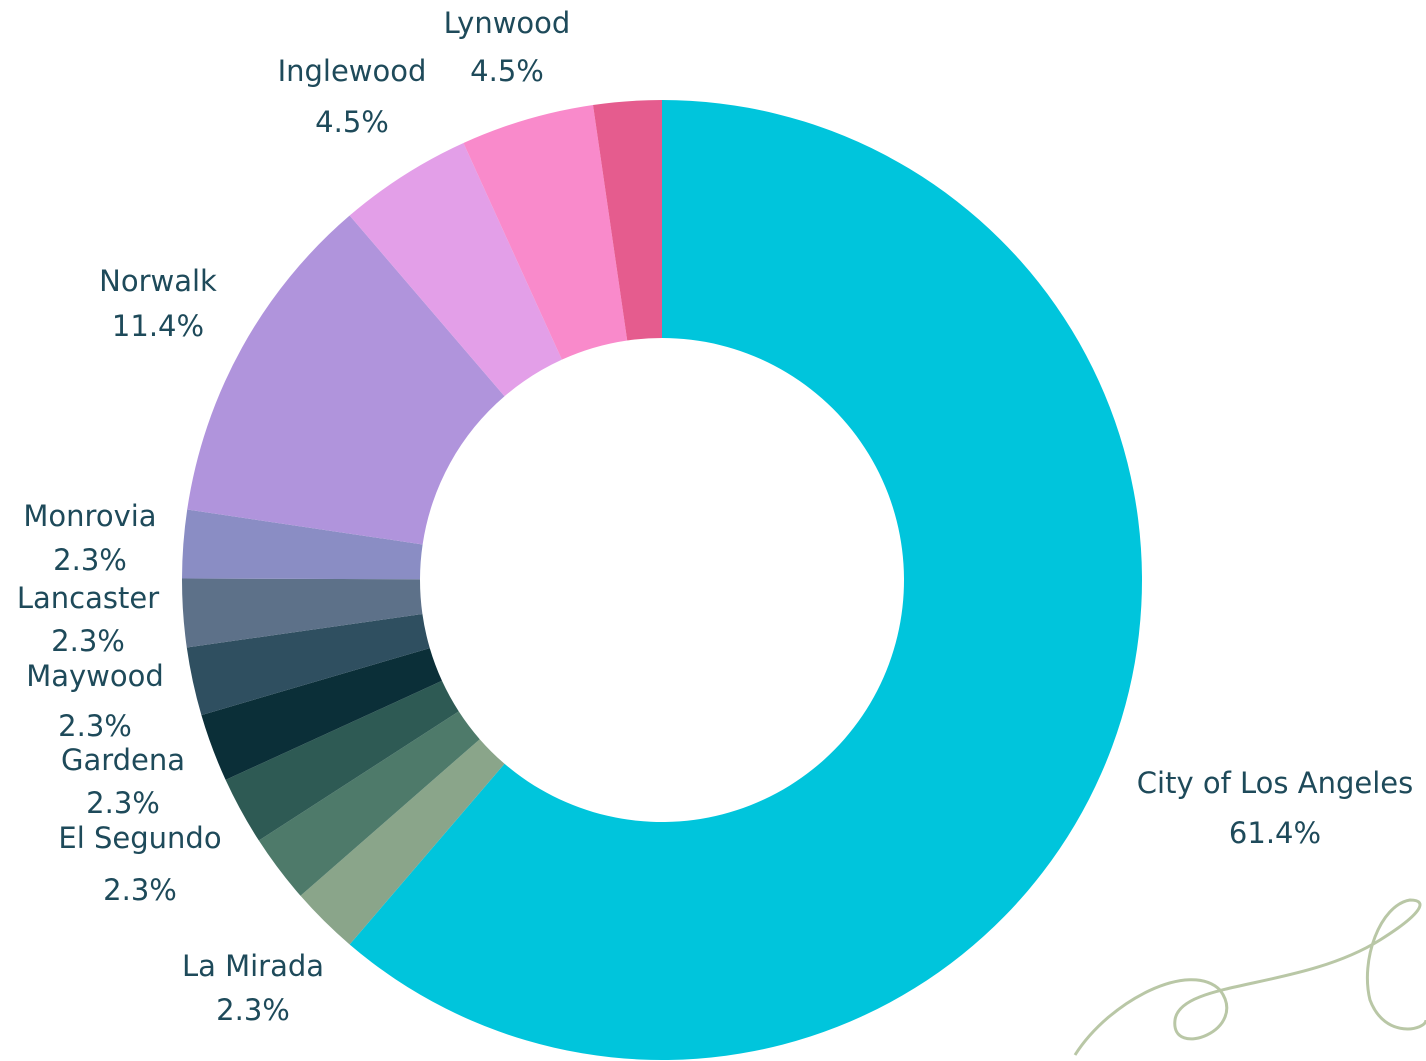  Describe the element at coordinates (507, 23) in the screenshot. I see `slice-label: Lynwood` at that location.